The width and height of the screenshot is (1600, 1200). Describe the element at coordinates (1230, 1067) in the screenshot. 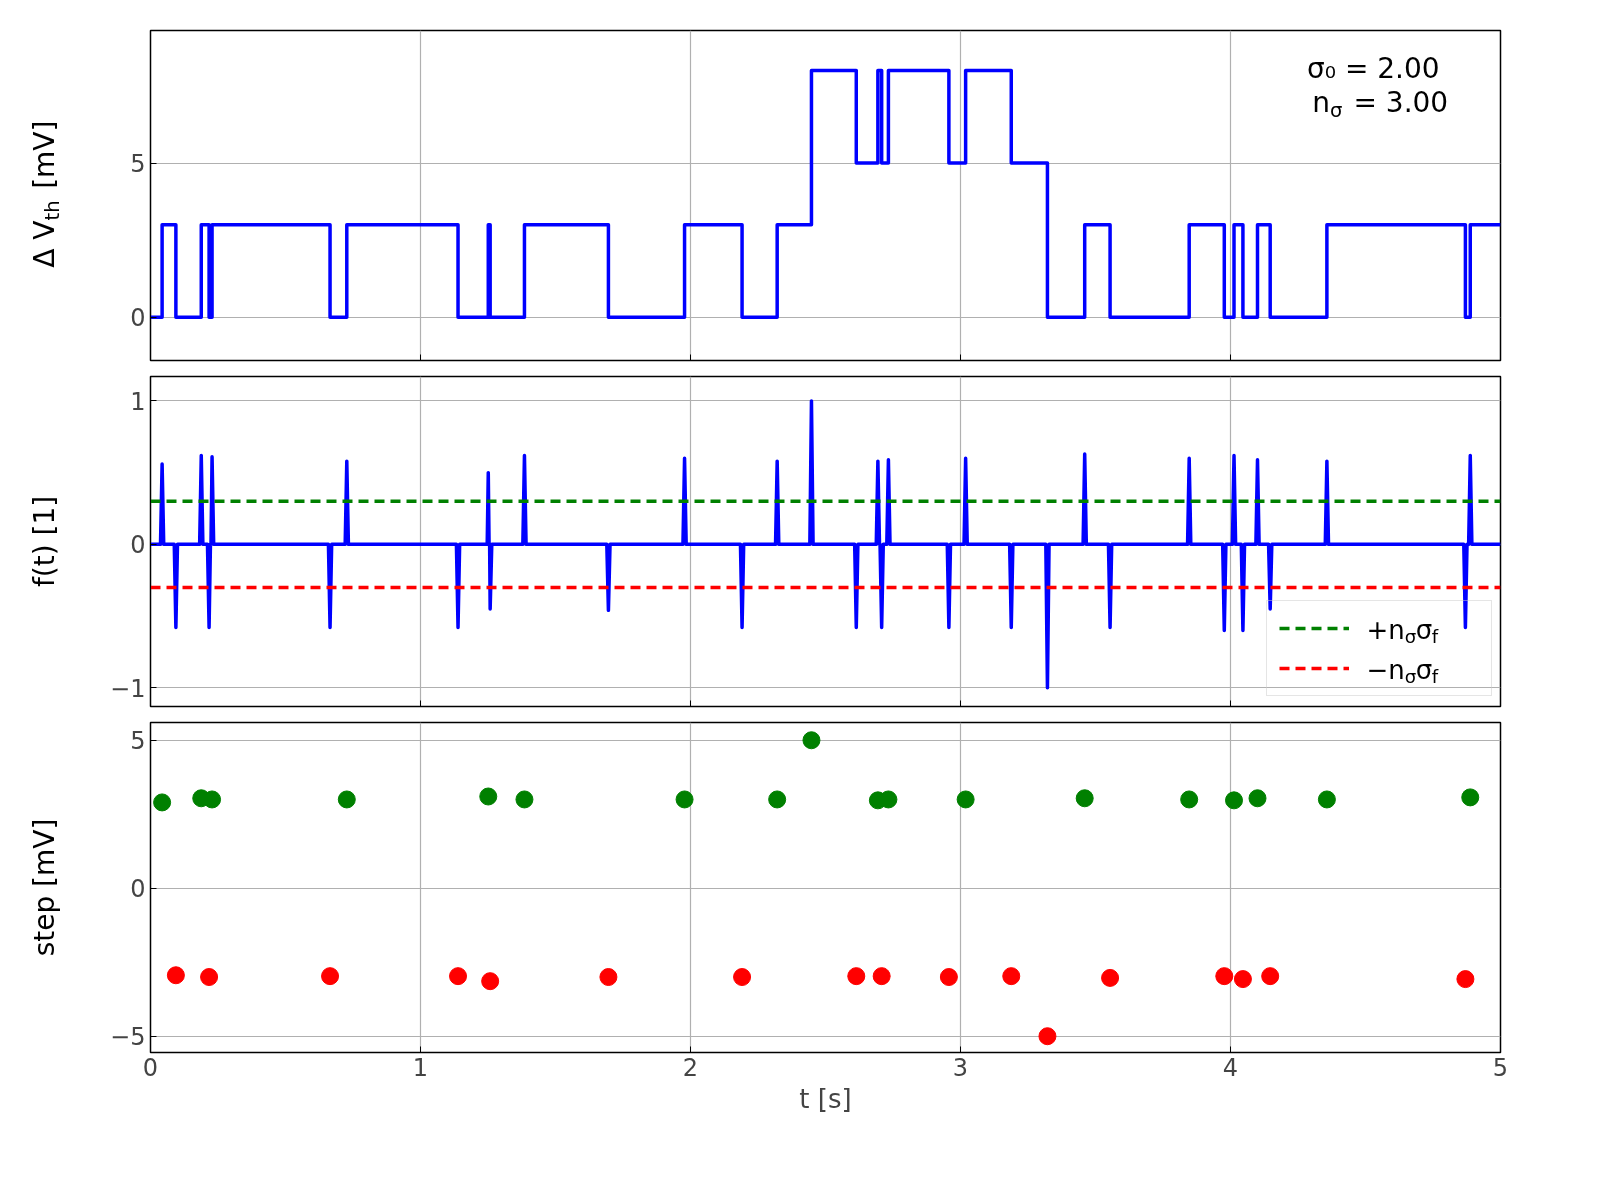

I see `x-tick-label: 4` at that location.